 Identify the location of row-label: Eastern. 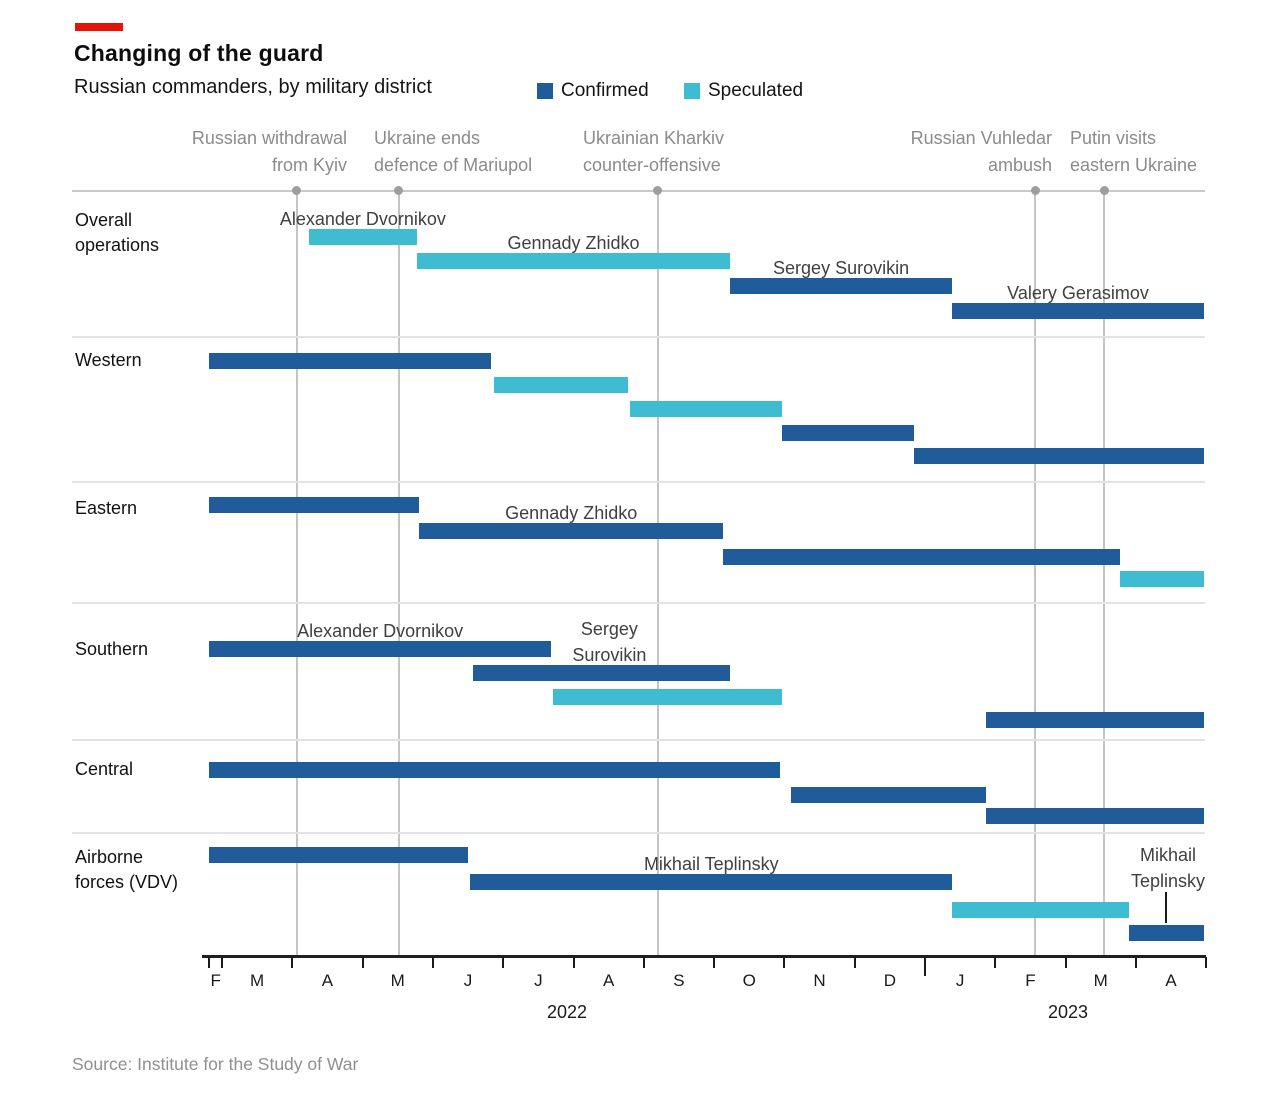
(106, 508).